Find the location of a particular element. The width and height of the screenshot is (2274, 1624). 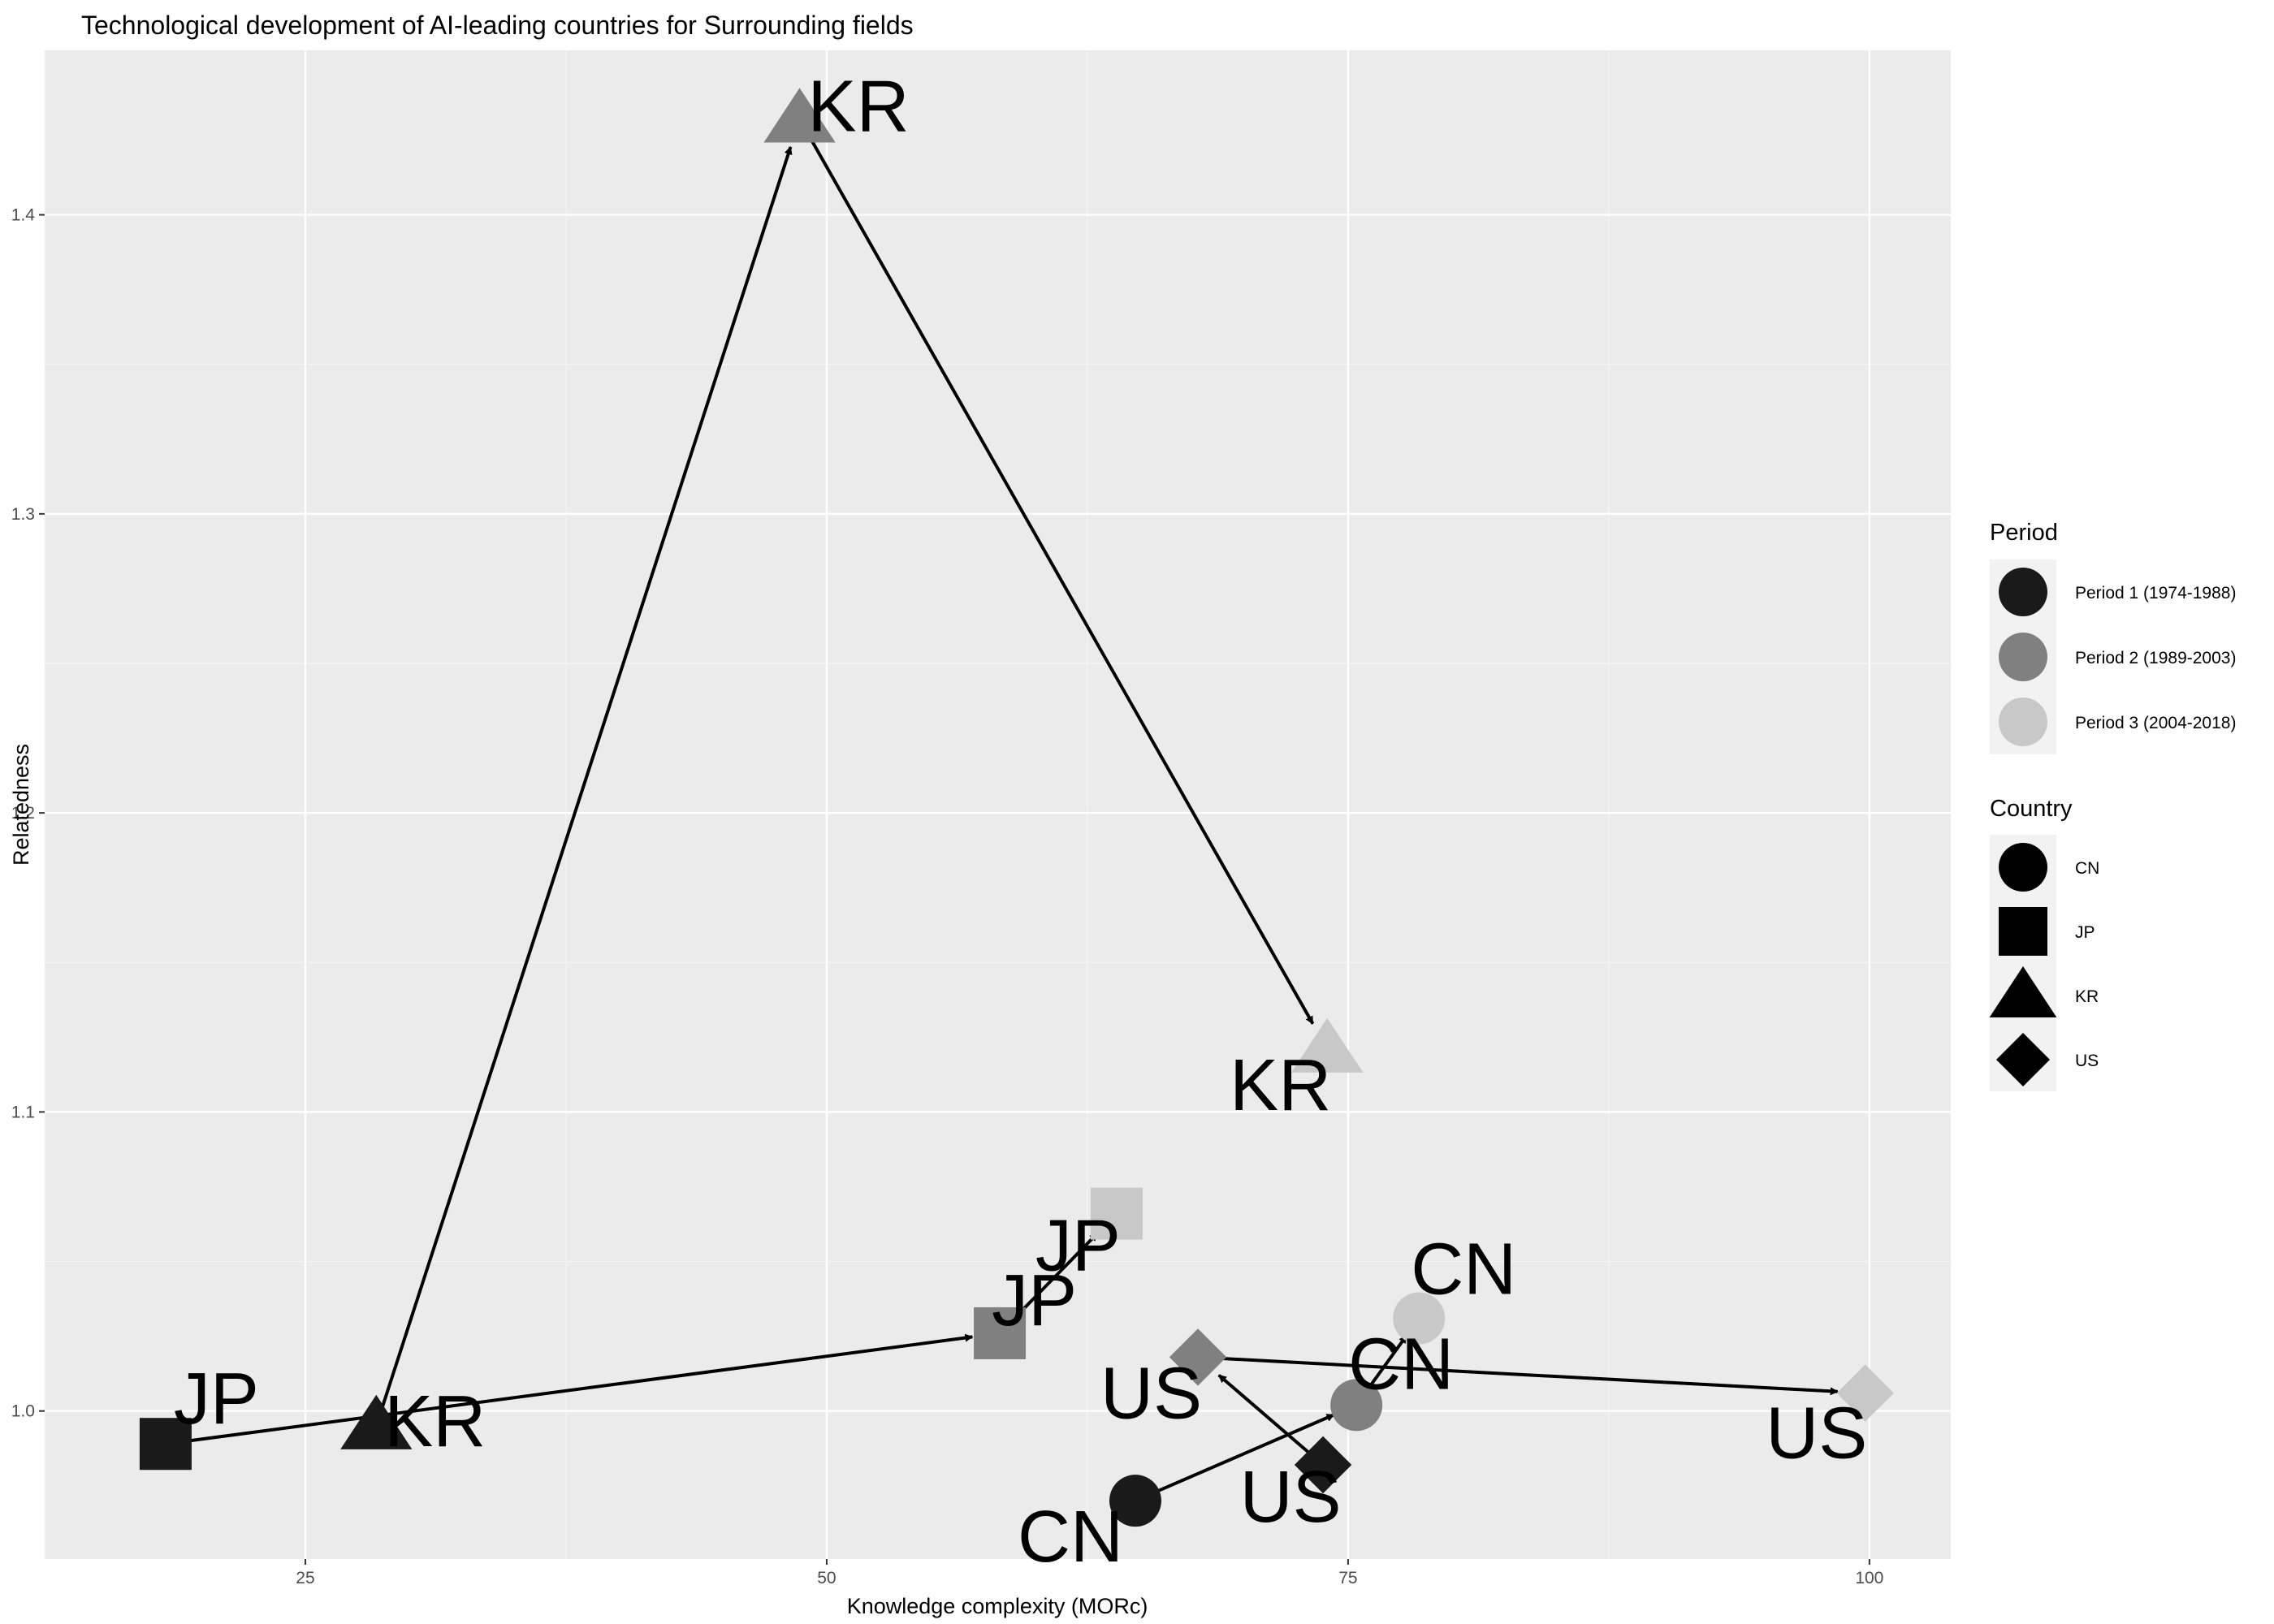

y-tick-label: 1.3 is located at coordinates (23, 515).